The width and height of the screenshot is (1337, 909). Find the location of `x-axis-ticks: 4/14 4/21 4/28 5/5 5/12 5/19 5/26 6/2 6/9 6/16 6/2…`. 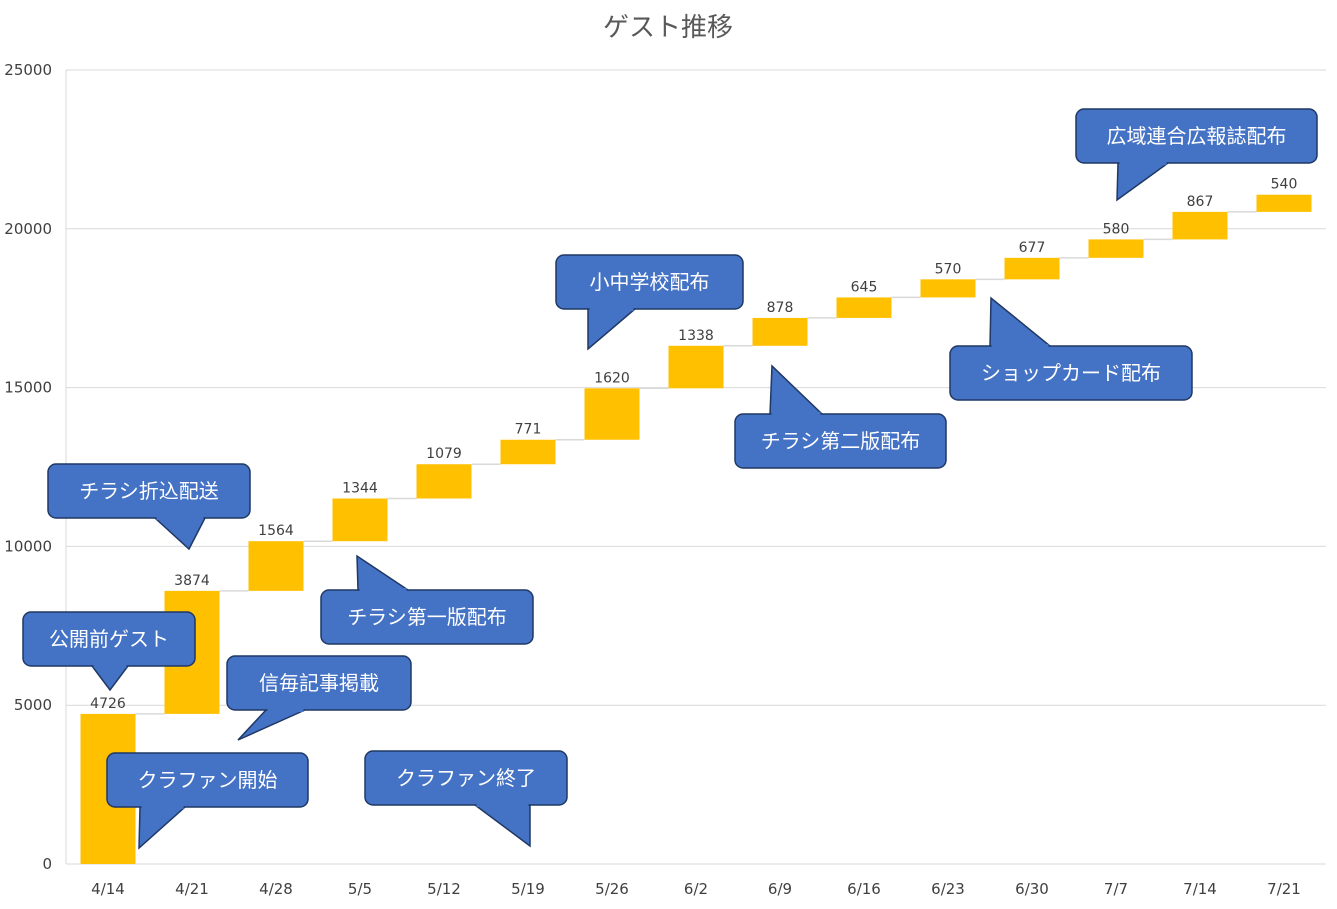

x-axis-ticks: 4/14 4/21 4/28 5/5 5/12 5/19 5/26 6/2 6/9 6/16 6/2… is located at coordinates (696, 889).